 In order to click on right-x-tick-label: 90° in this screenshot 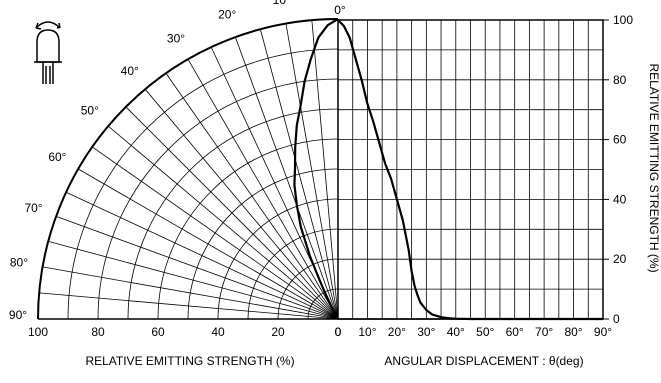, I will do `click(603, 332)`.